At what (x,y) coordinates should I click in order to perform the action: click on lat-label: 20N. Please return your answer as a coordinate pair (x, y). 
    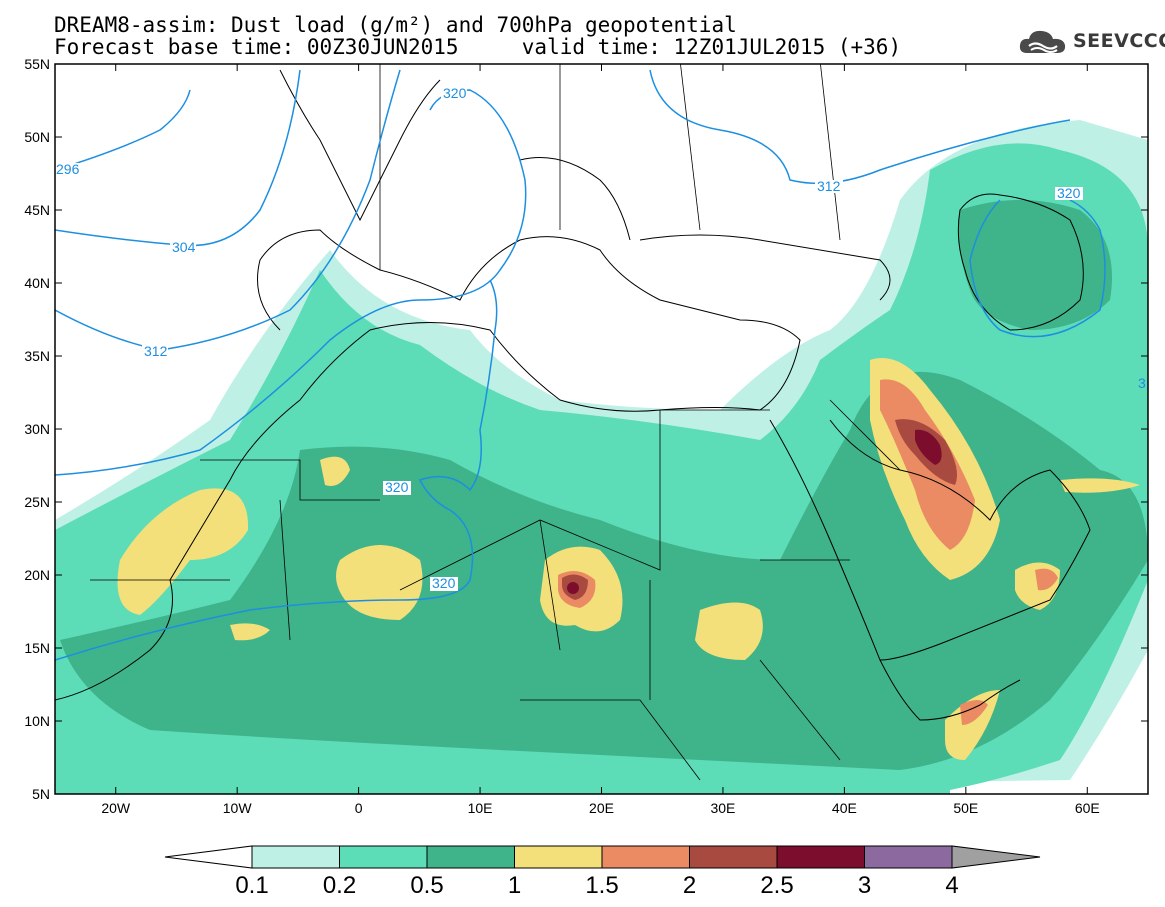
    Looking at the image, I should click on (37, 575).